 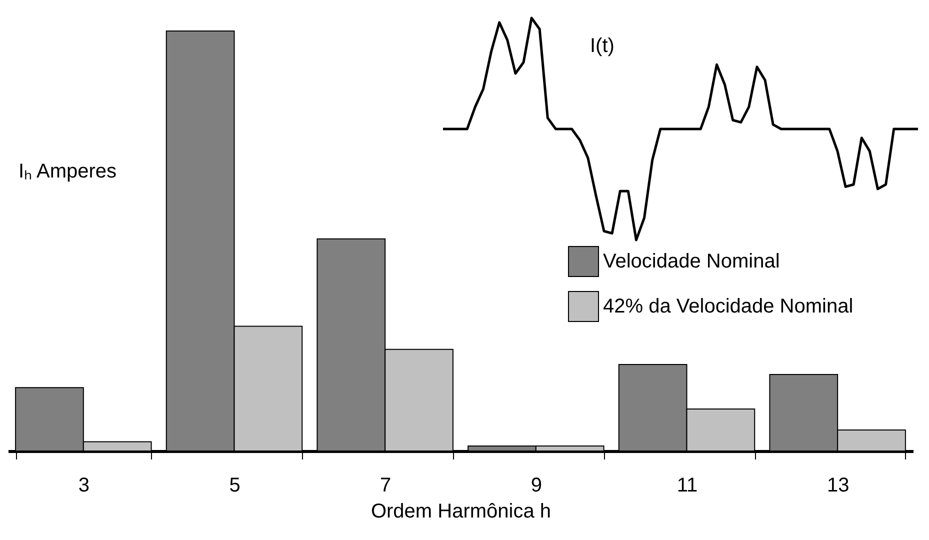 What do you see at coordinates (536, 485) in the screenshot?
I see `x-tick-label: 9` at bounding box center [536, 485].